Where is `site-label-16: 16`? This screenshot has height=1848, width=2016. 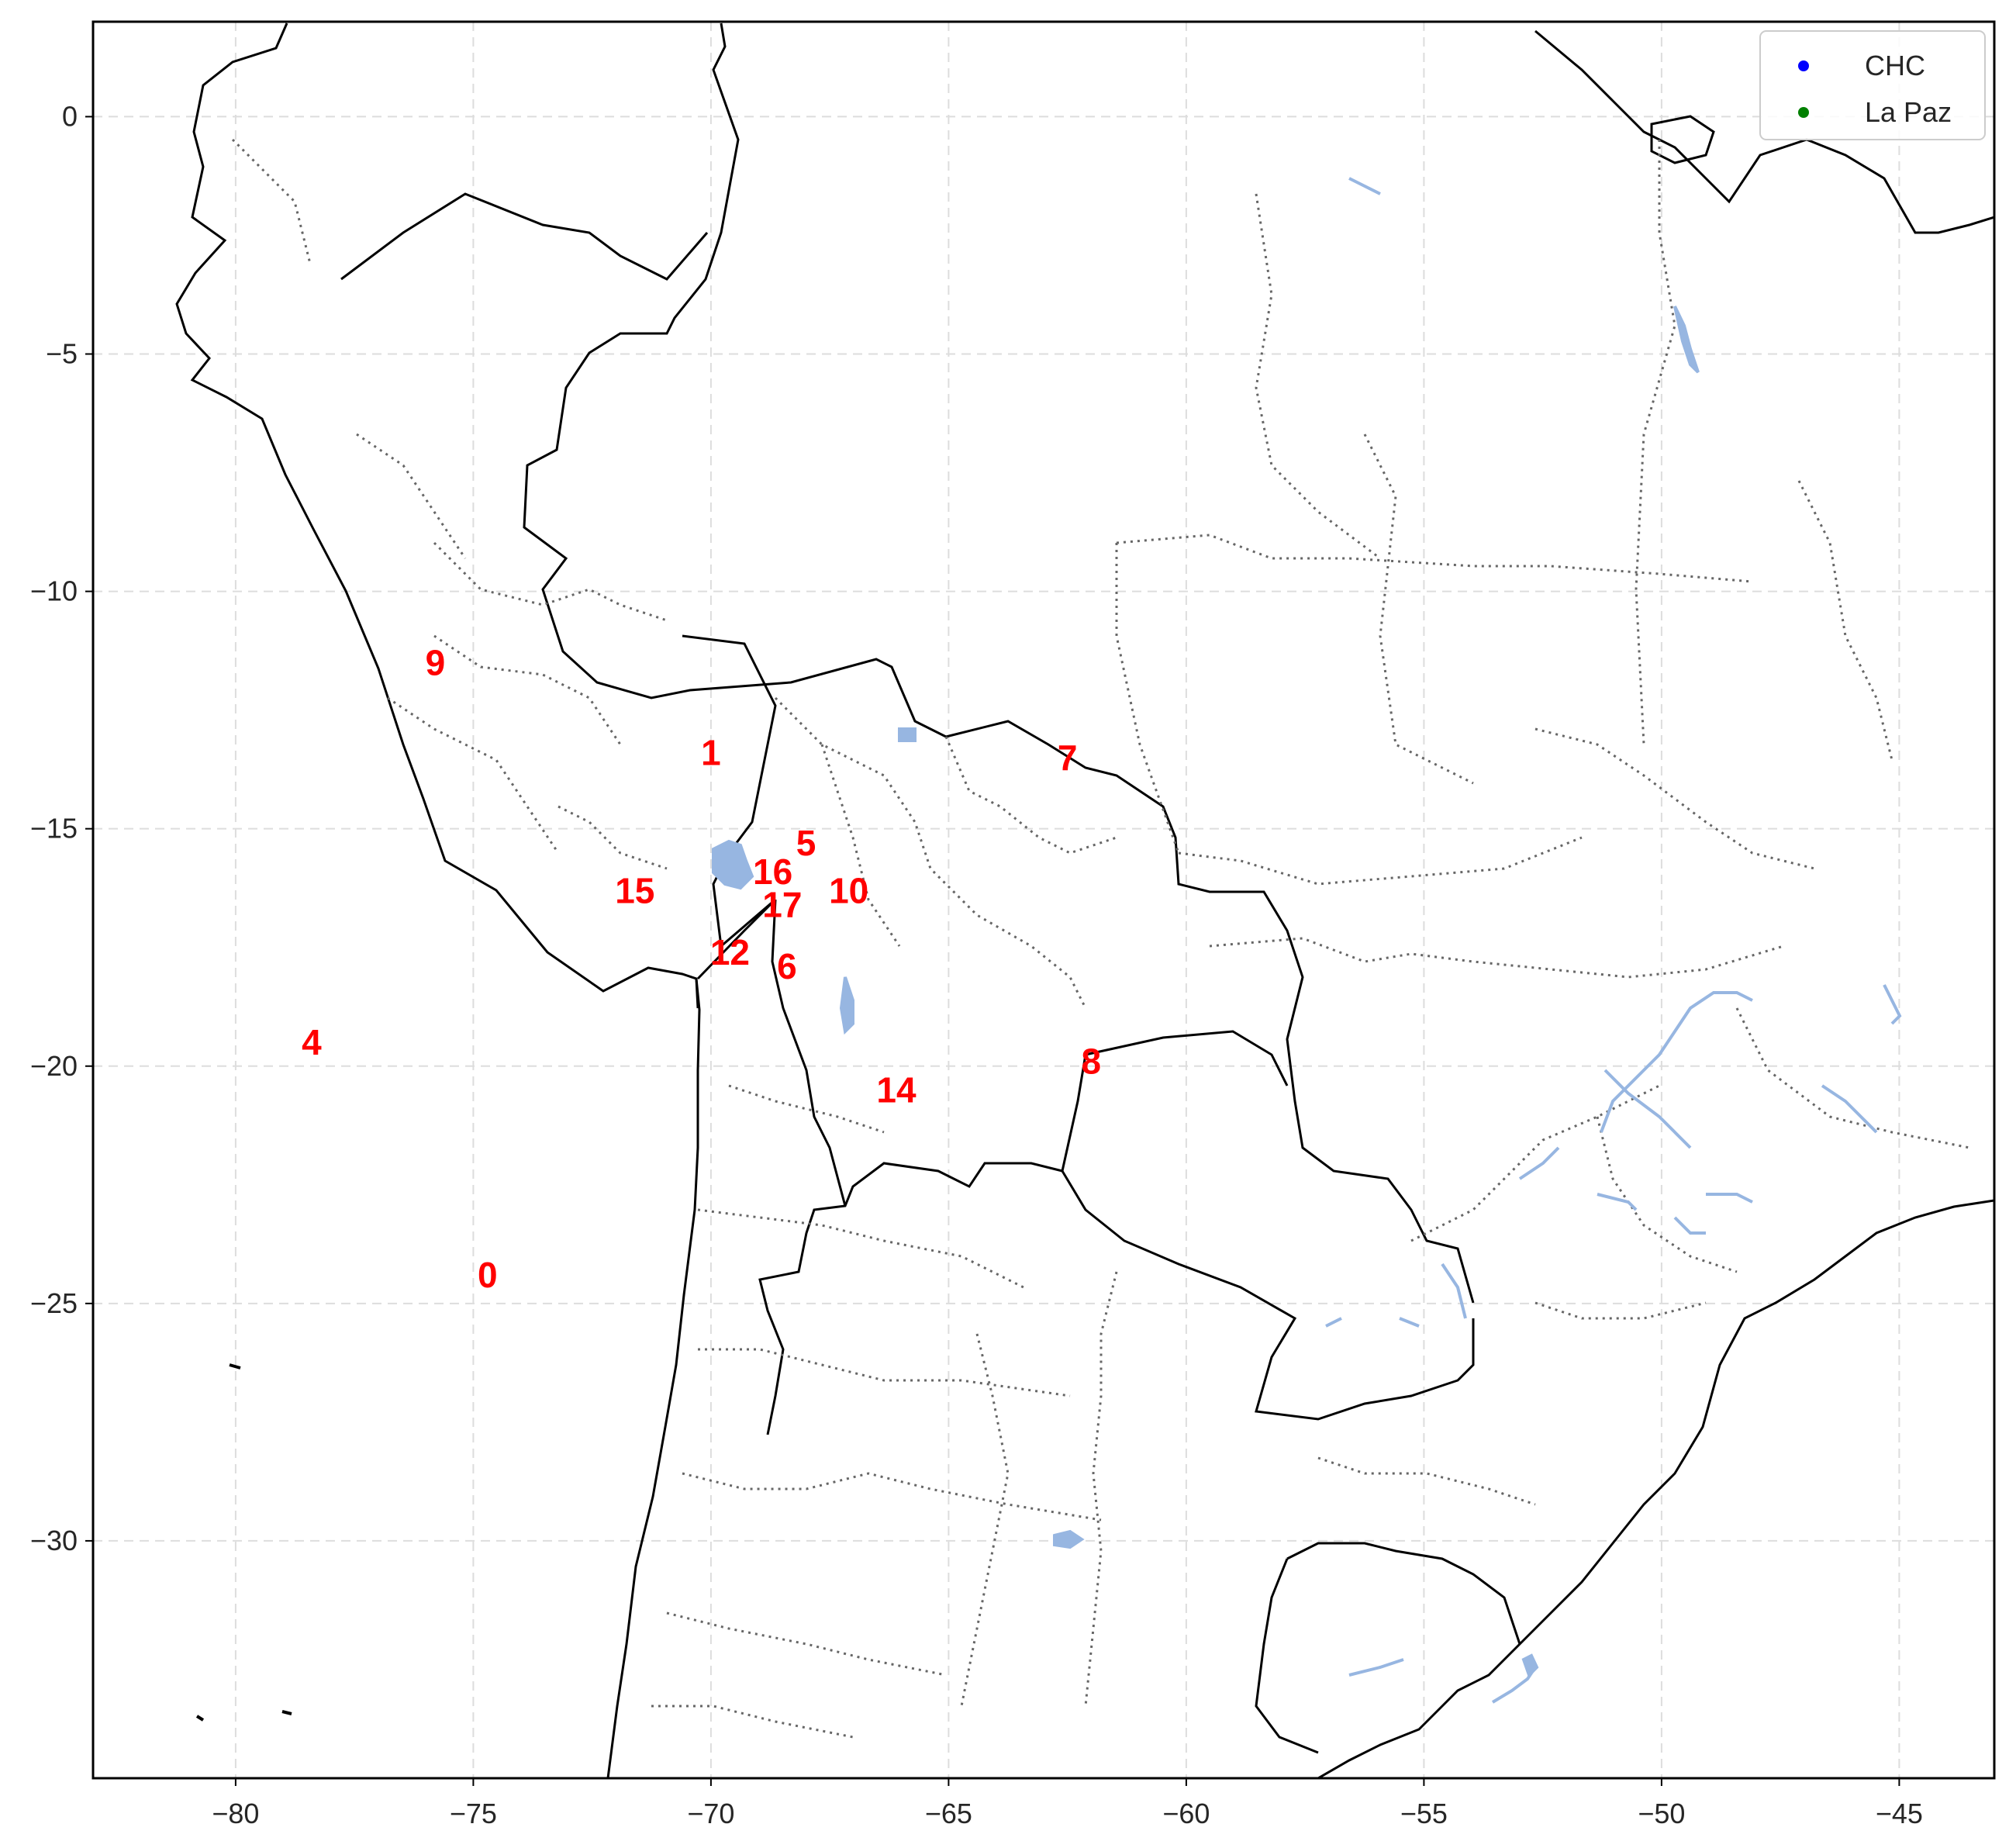
site-label-16: 16 is located at coordinates (772, 871).